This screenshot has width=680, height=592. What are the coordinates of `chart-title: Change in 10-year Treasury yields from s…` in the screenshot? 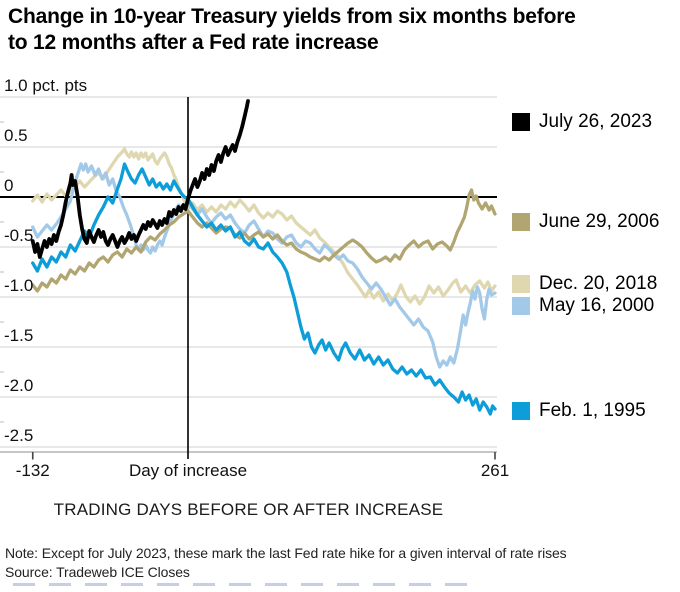 It's located at (338, 30).